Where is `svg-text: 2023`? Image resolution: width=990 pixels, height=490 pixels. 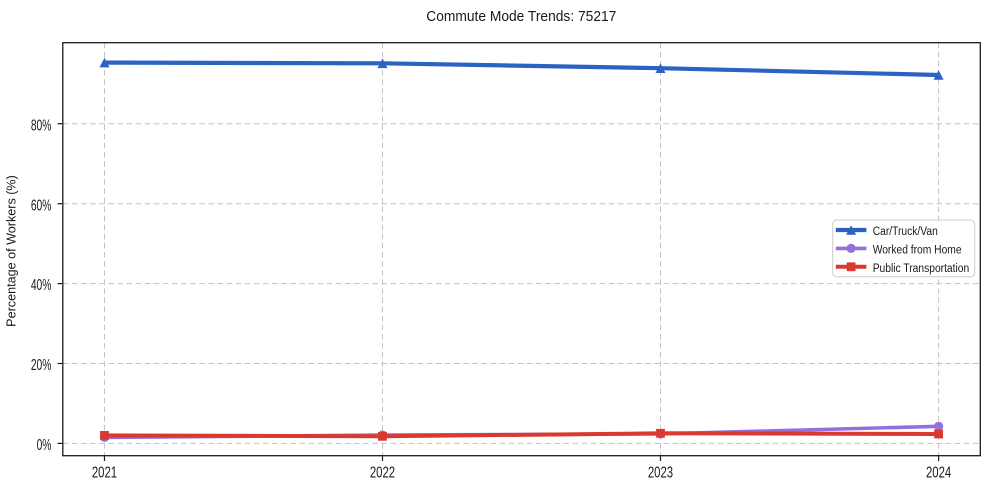 svg-text: 2023 is located at coordinates (660, 472).